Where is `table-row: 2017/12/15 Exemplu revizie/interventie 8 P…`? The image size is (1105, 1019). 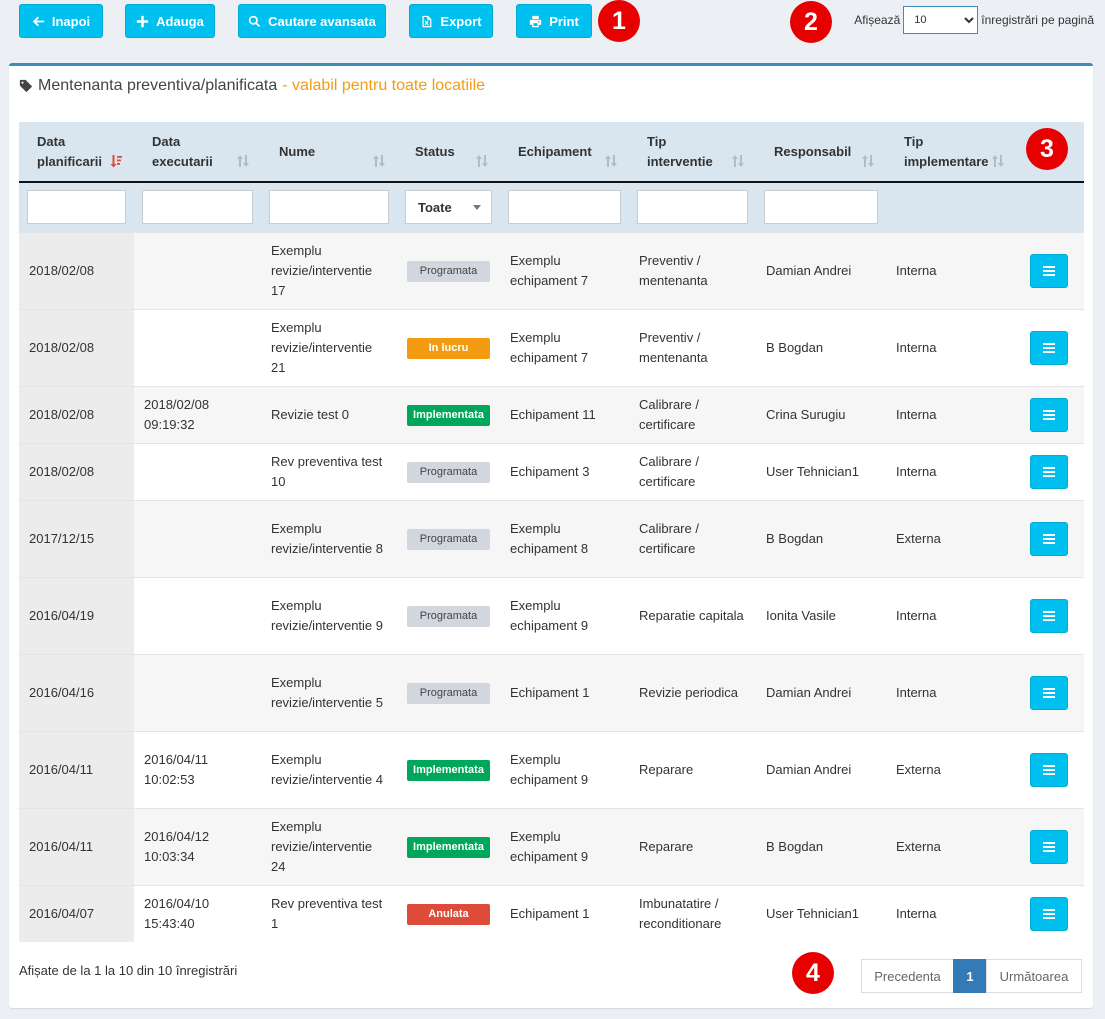
table-row: 2017/12/15 Exemplu revizie/interventie 8 P… is located at coordinates (551, 538).